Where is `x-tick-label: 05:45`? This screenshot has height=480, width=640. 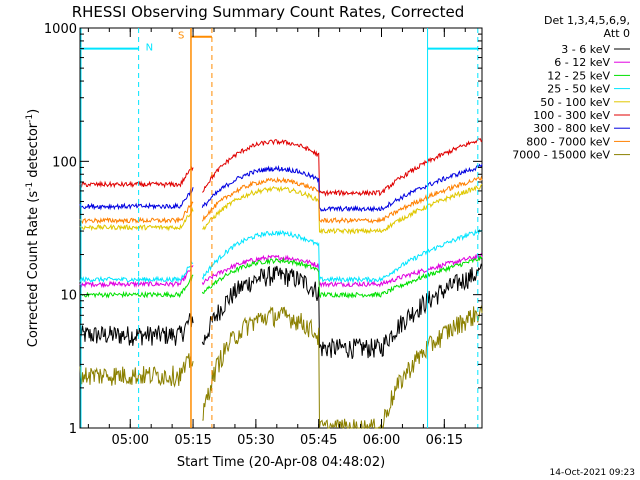 x-tick-label: 05:45 is located at coordinates (318, 440).